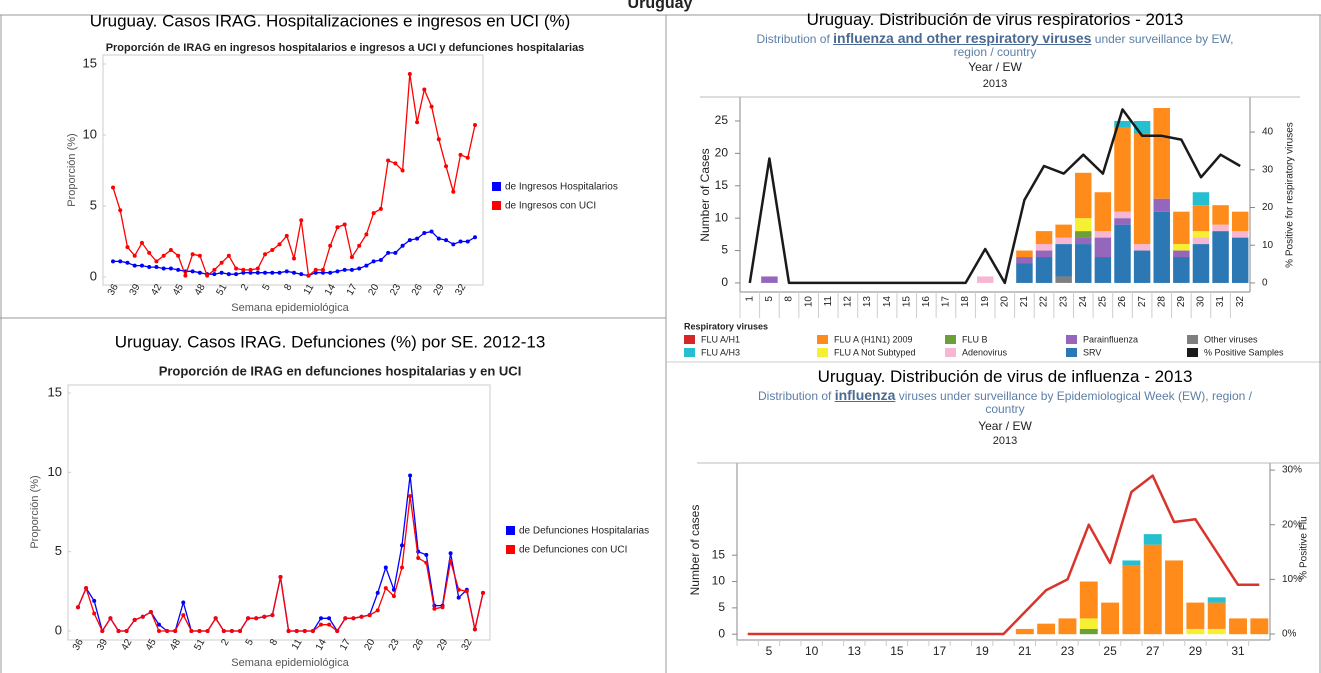 The height and width of the screenshot is (673, 1321). I want to click on x-tick-label: 31, so click(1220, 302).